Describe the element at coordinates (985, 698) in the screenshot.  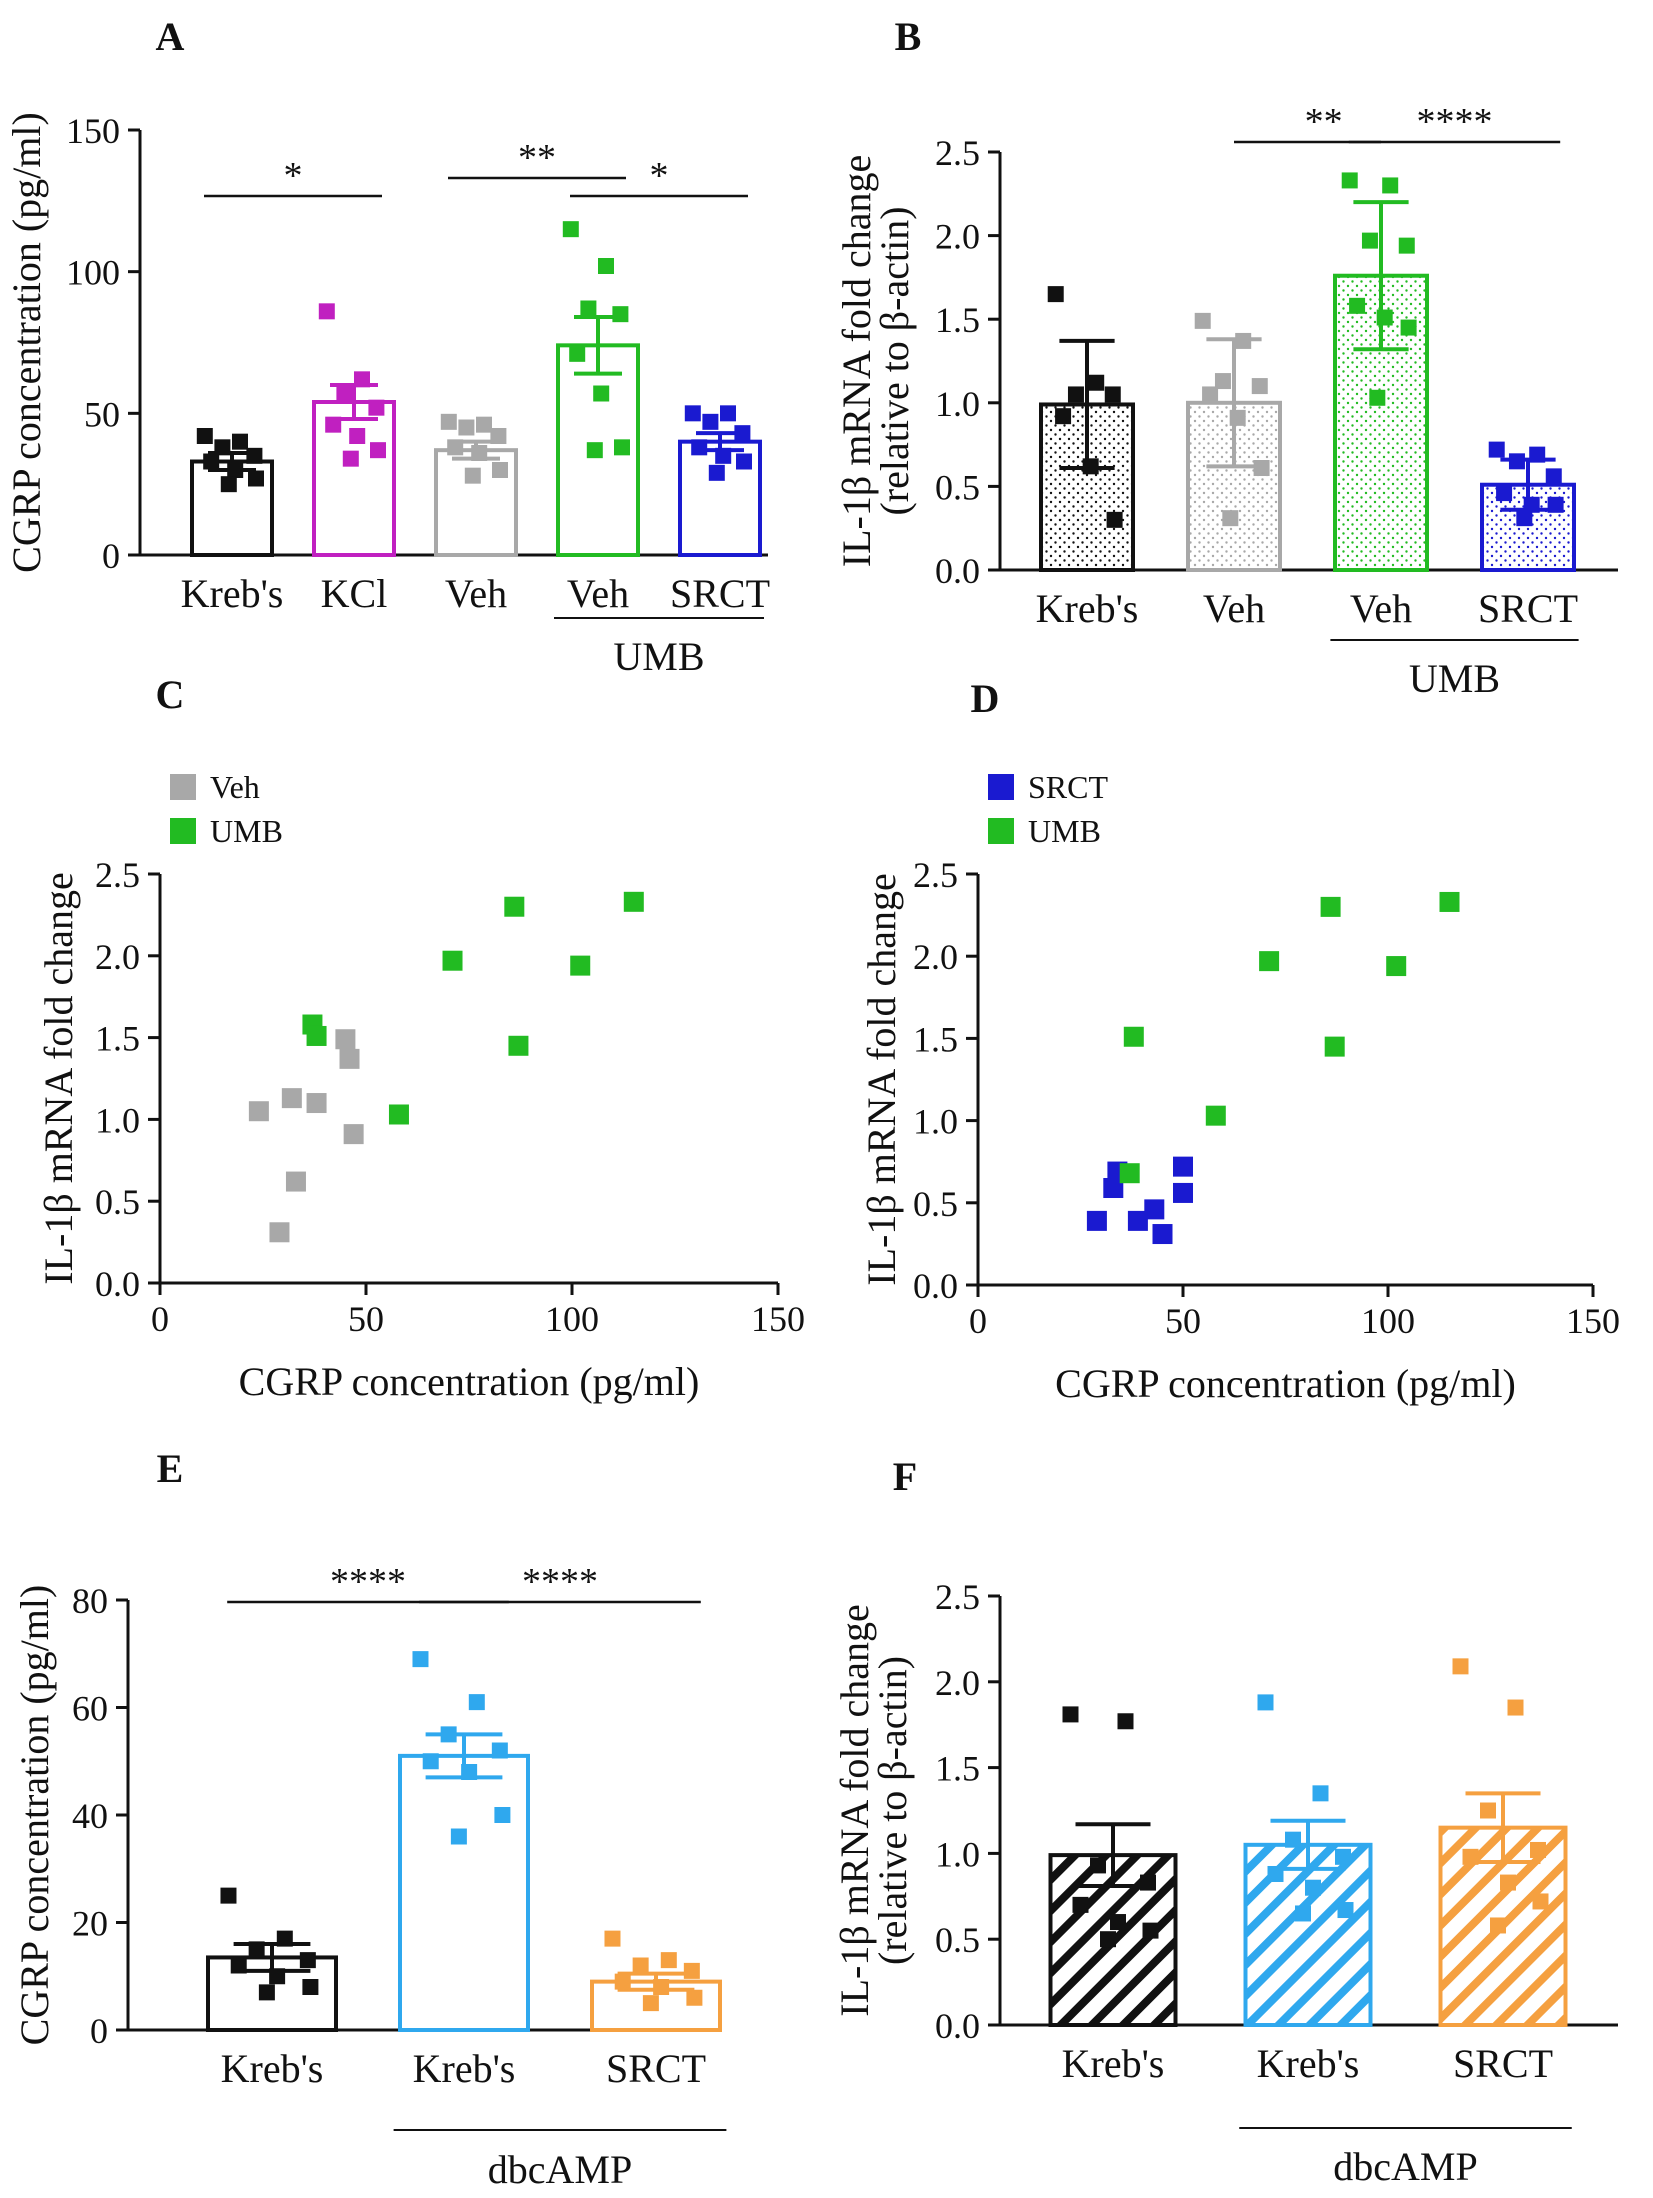
I see `panel-letter: D` at that location.